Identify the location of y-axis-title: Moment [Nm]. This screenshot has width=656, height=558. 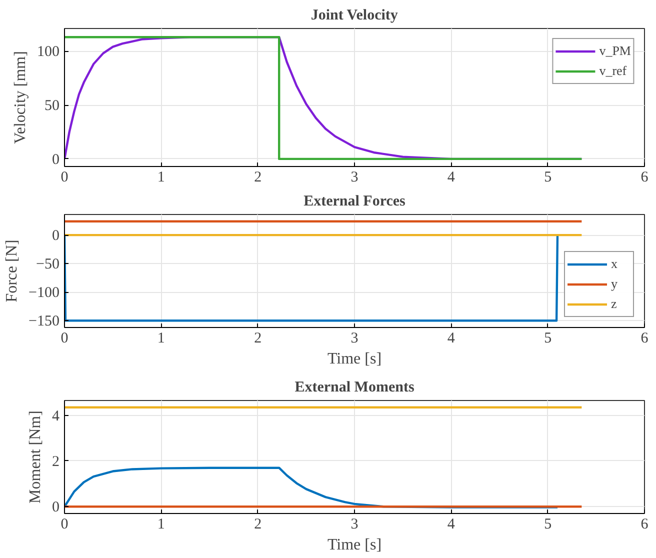
(35, 457).